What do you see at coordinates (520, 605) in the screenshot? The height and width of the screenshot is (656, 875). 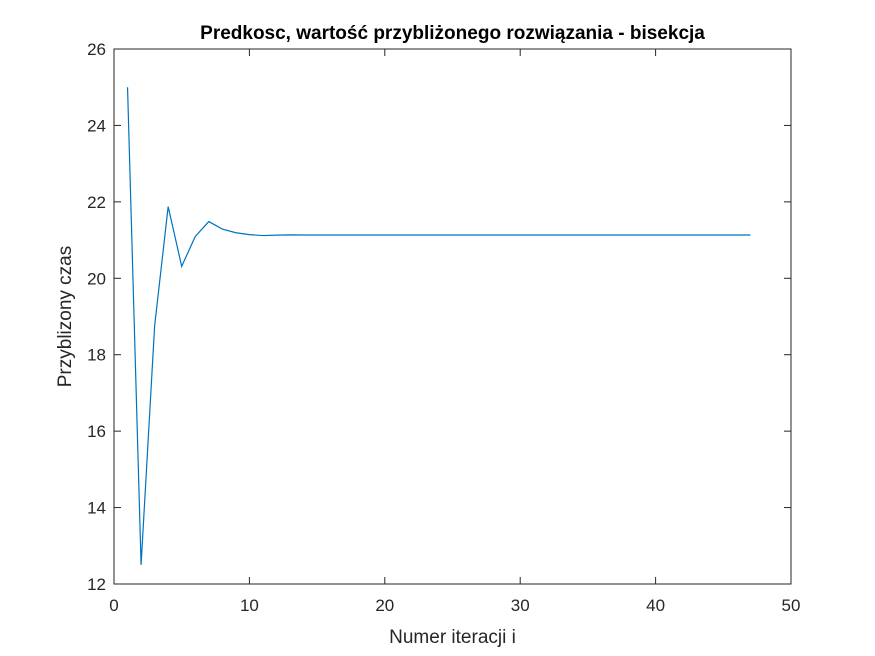 I see `x-tick-label: 30` at bounding box center [520, 605].